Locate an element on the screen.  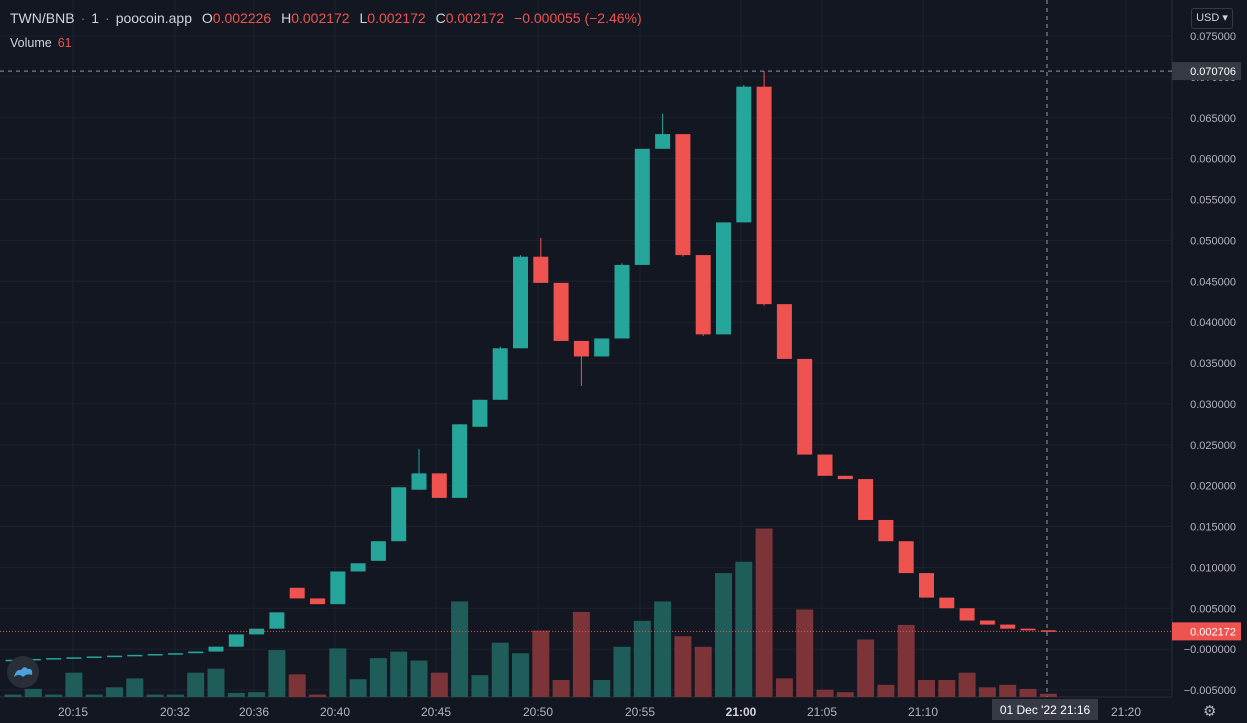
gear-icon: ⚙ is located at coordinates (1210, 711).